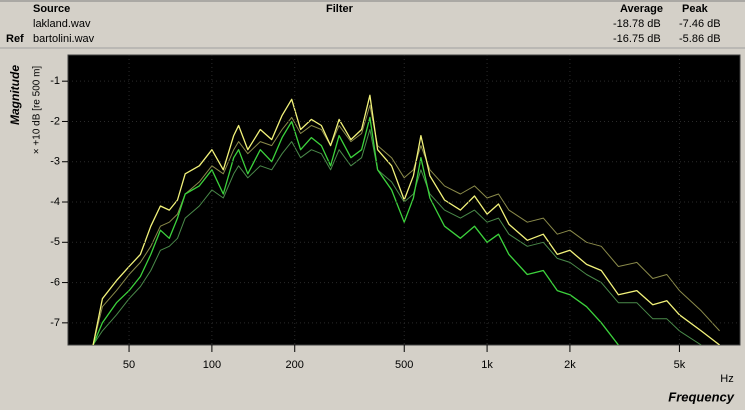 This screenshot has height=410, width=745. Describe the element at coordinates (295, 365) in the screenshot. I see `x-tick-label: 200` at that location.